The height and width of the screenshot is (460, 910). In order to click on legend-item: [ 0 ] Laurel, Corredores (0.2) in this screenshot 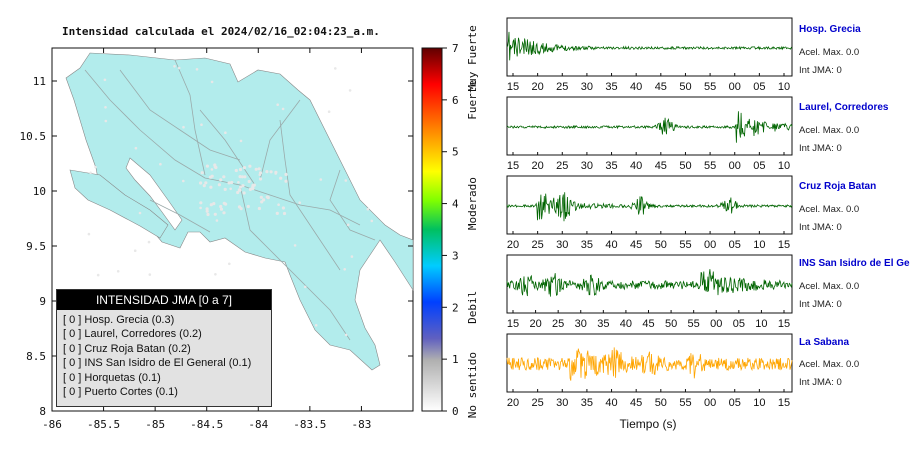, I will do `click(164, 334)`.